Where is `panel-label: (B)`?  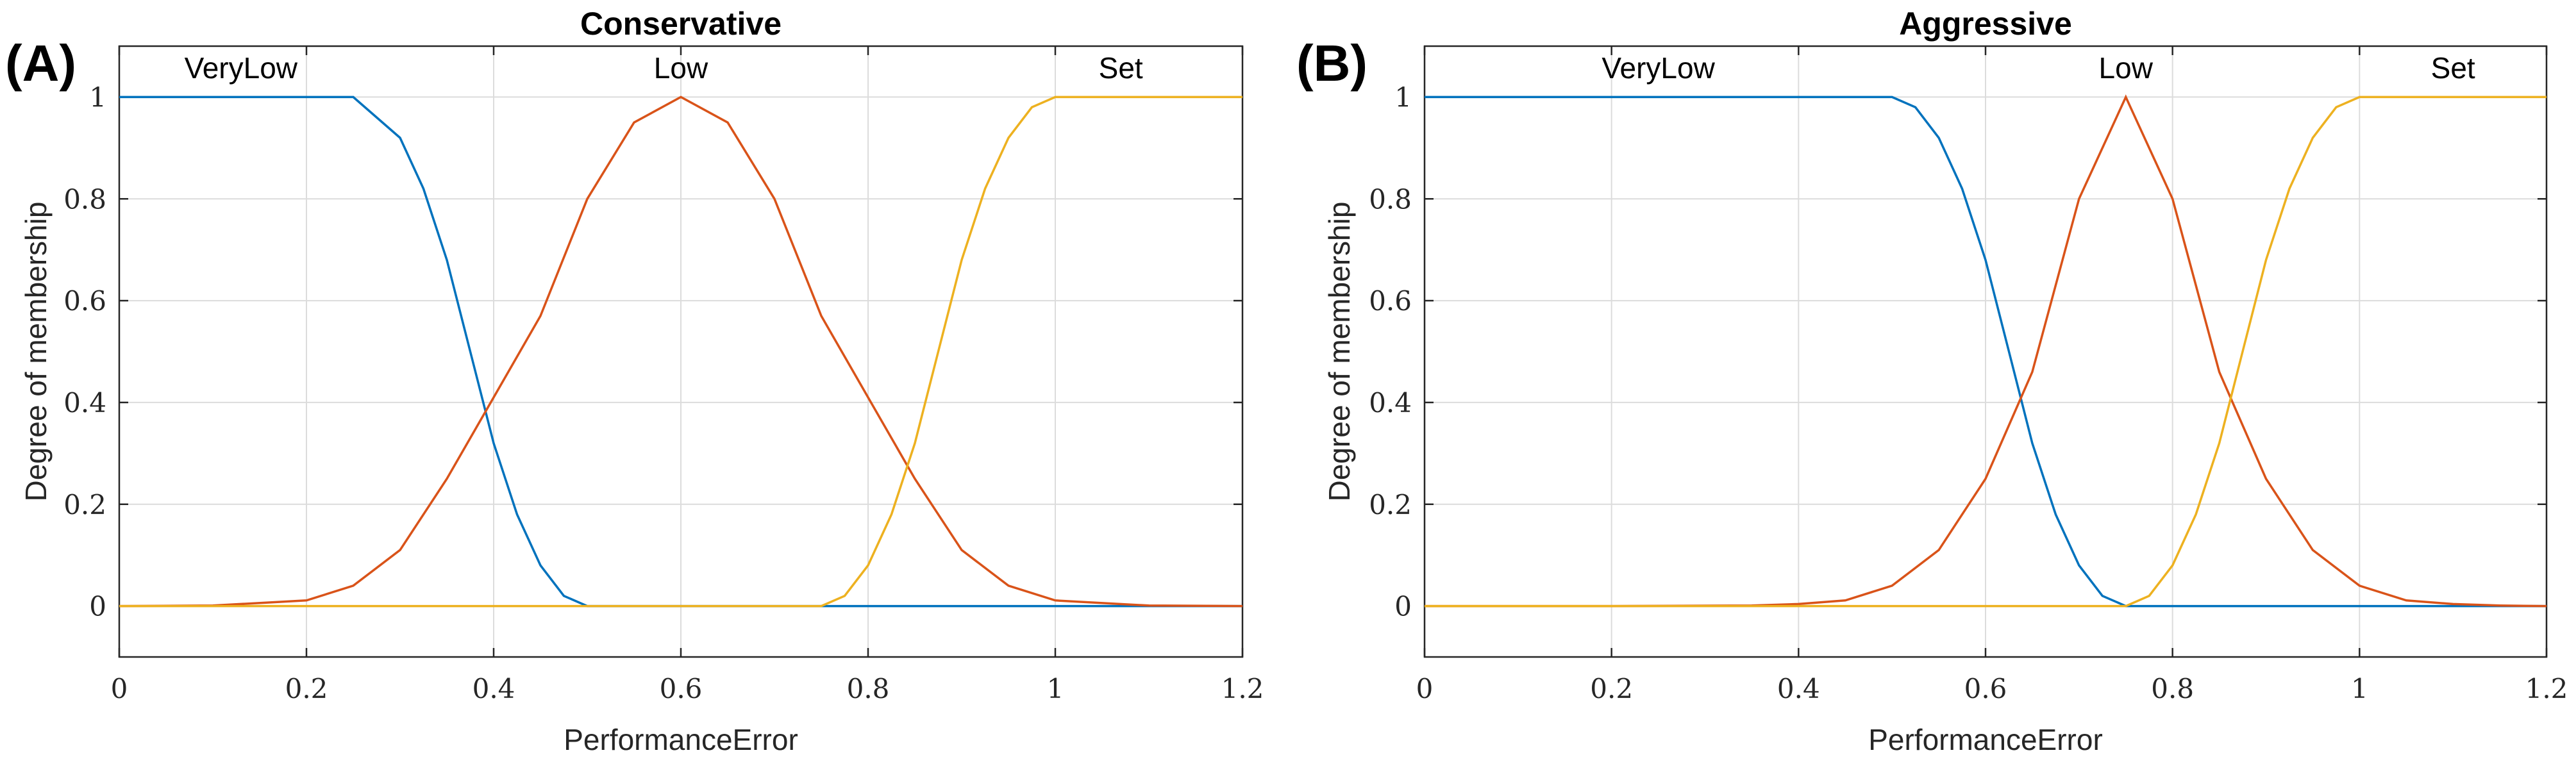
panel-label: (B) is located at coordinates (1331, 63).